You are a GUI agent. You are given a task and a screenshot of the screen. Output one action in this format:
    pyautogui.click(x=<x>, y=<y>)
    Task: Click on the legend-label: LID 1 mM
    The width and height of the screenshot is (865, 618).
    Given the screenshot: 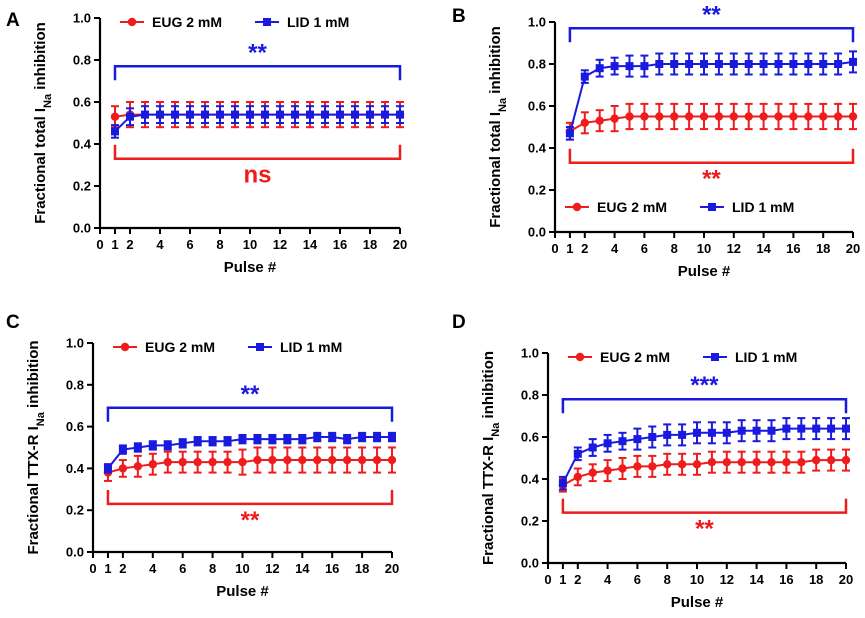 What is the action you would take?
    pyautogui.click(x=766, y=357)
    